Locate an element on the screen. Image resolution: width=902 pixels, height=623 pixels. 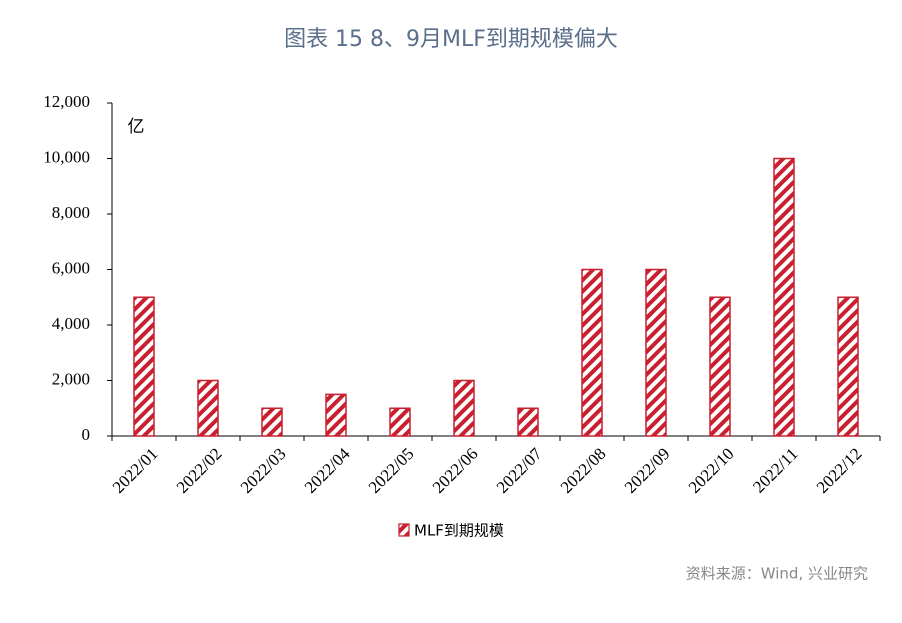
x-tick-label: 2022/04 is located at coordinates (327, 470).